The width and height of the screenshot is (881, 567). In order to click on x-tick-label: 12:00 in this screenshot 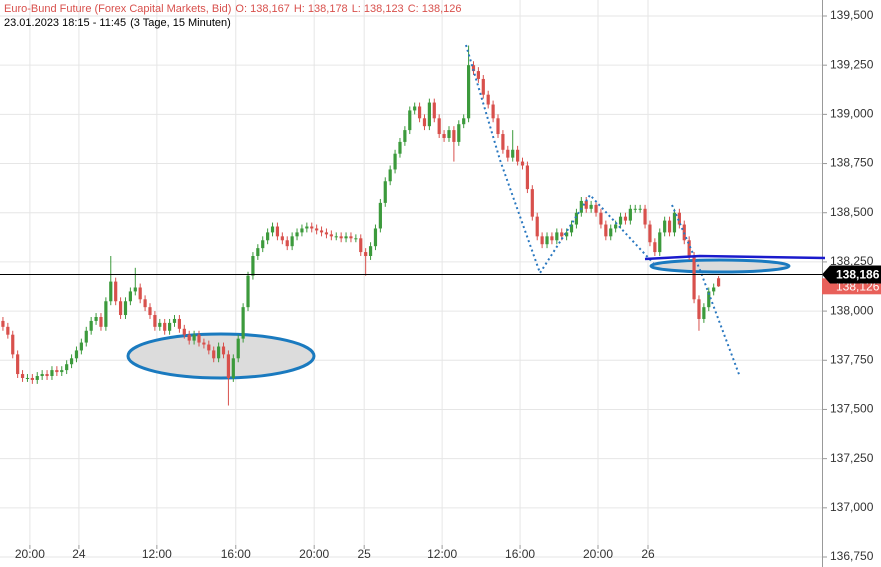, I will do `click(157, 554)`.